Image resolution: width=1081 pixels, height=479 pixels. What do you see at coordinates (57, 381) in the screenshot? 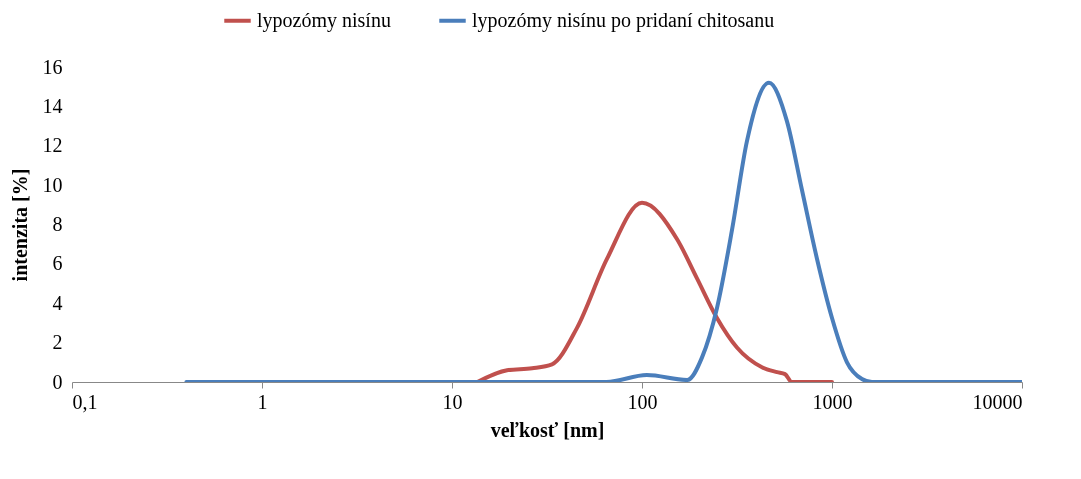
I see `y-tick-label: 0` at bounding box center [57, 381].